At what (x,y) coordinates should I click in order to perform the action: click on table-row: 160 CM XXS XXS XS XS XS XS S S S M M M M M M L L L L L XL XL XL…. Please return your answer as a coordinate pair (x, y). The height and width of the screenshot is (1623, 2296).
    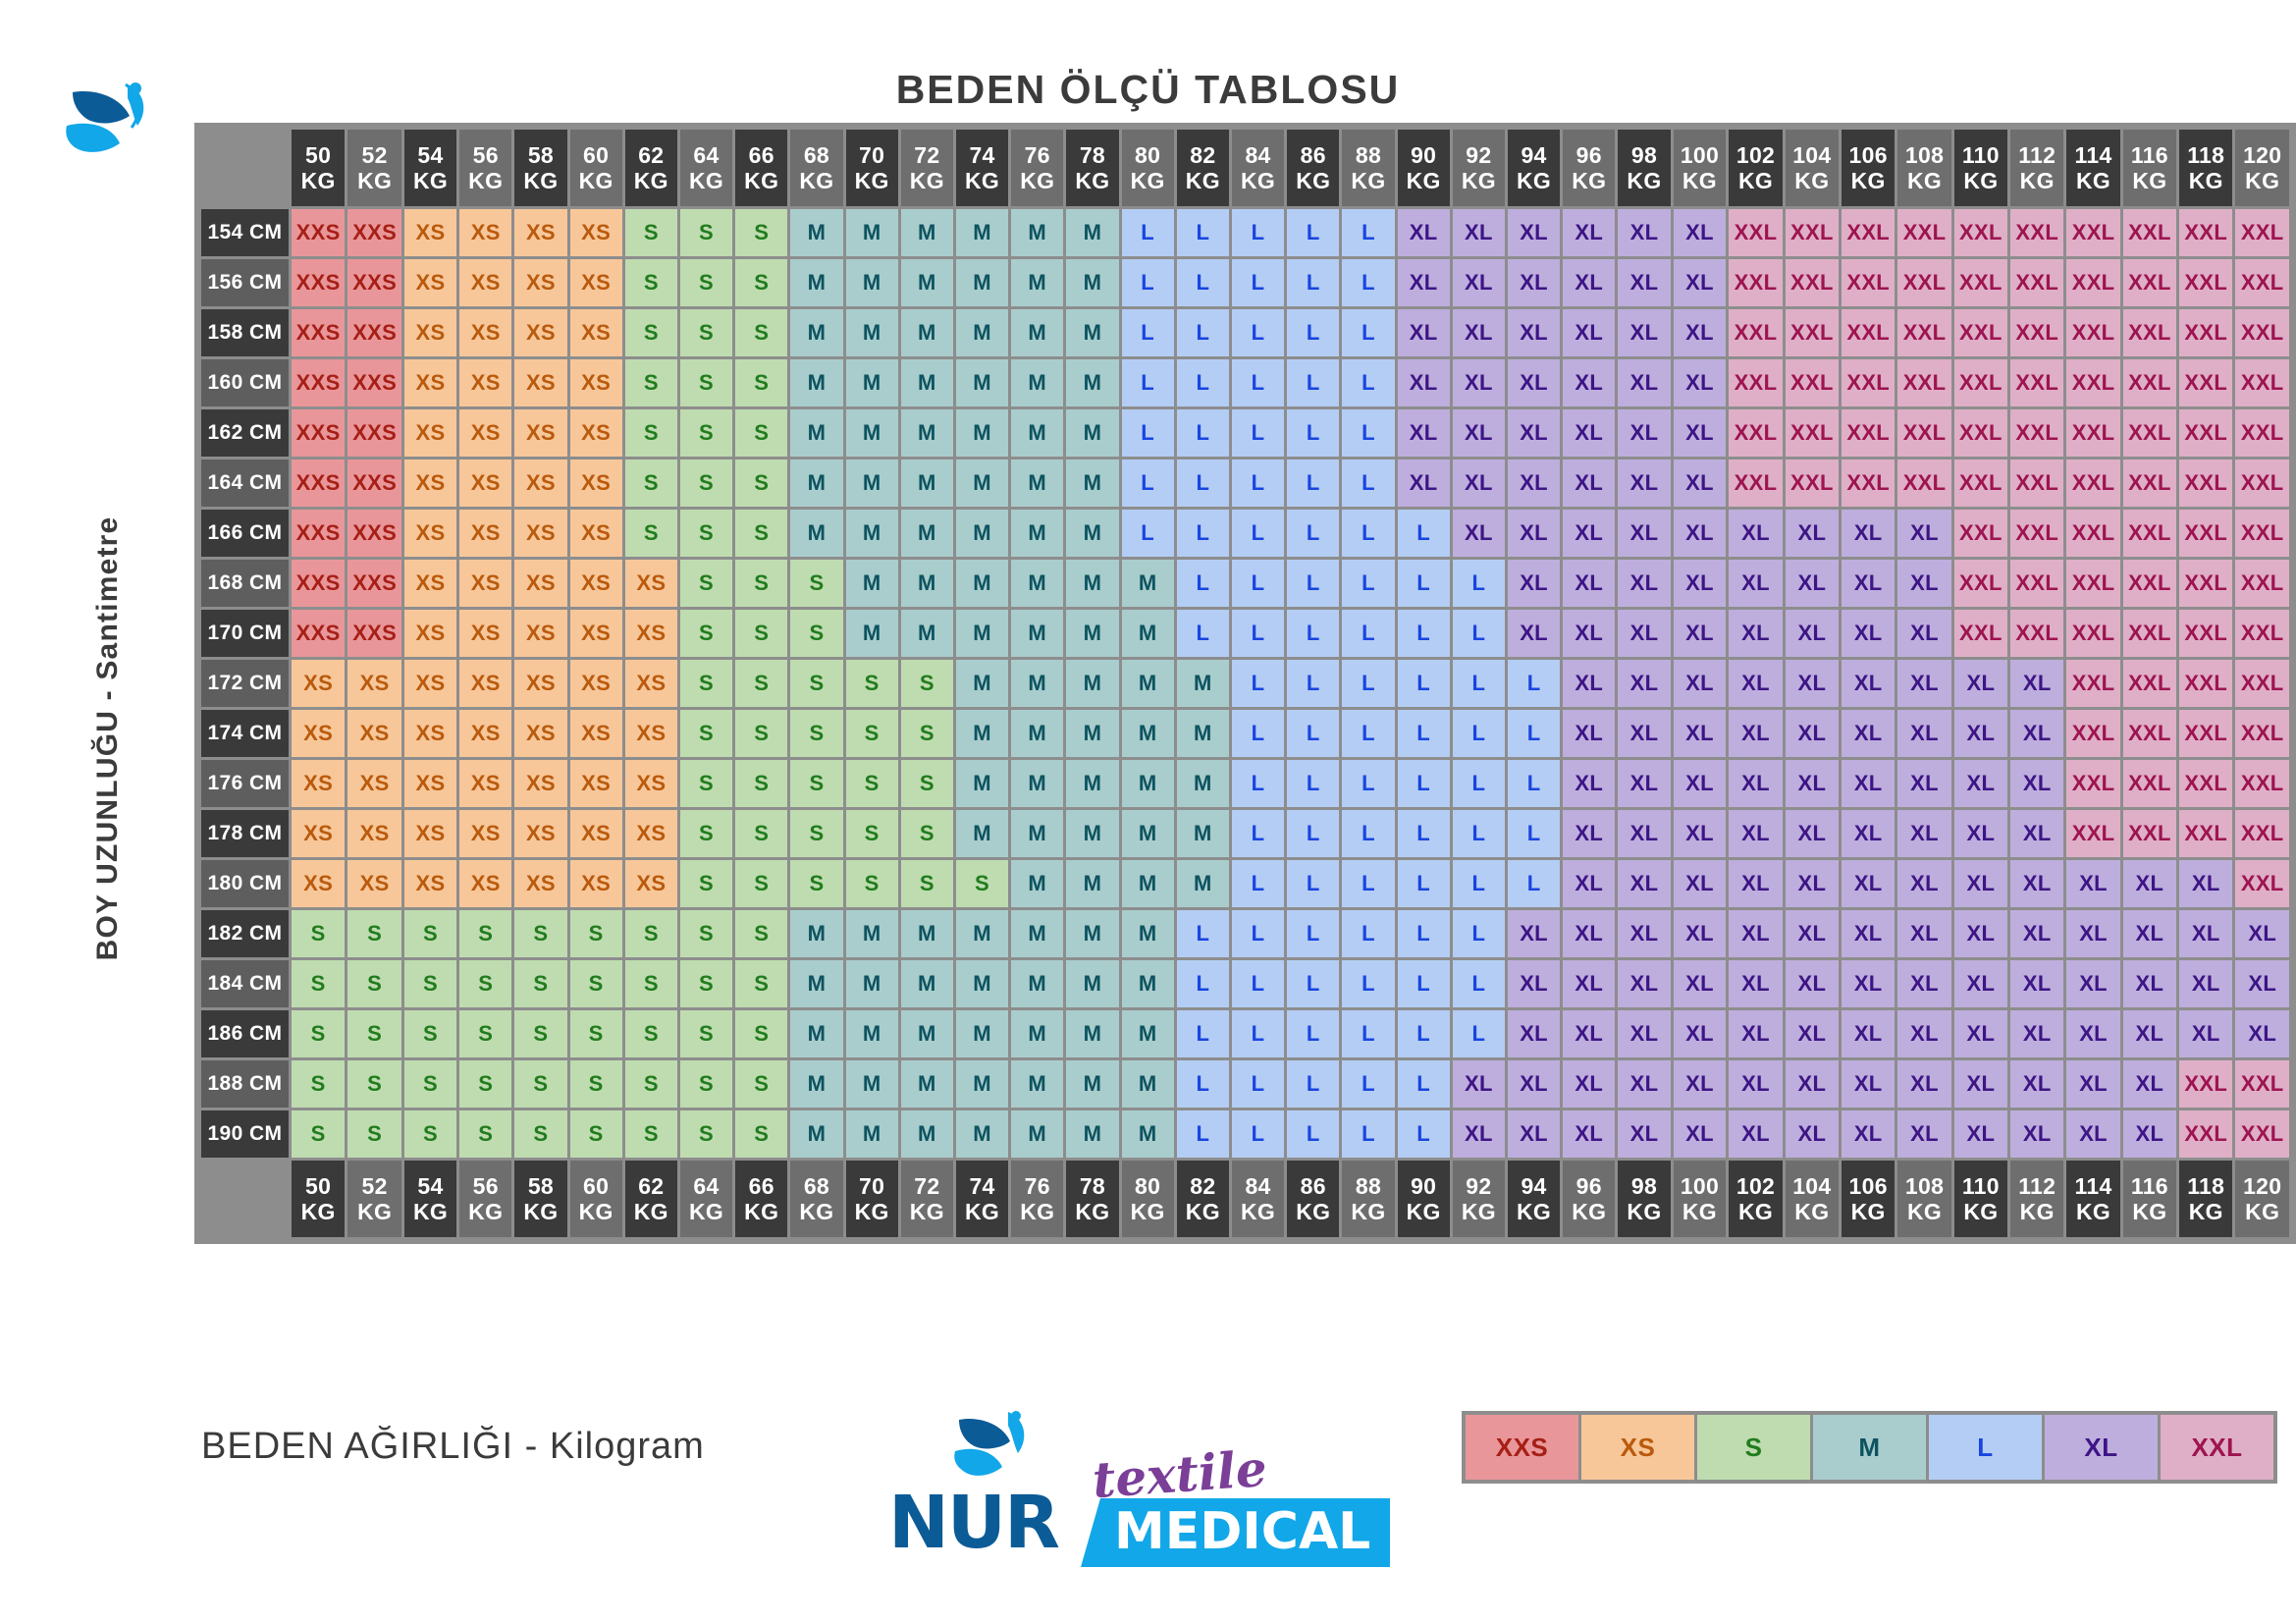
    Looking at the image, I should click on (1245, 382).